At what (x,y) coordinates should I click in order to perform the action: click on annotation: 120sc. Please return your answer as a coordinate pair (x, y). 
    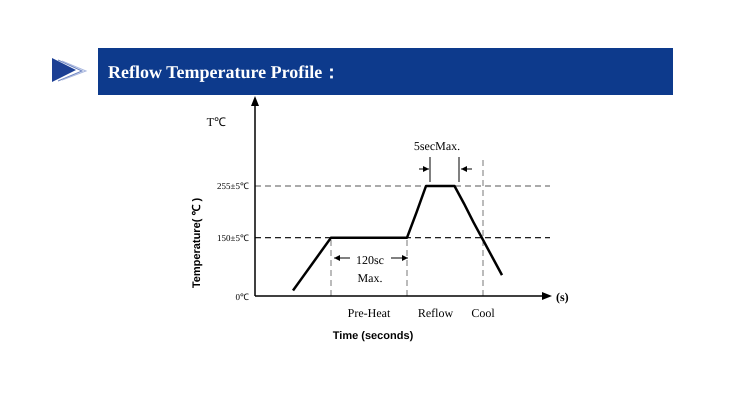
    Looking at the image, I should click on (370, 260).